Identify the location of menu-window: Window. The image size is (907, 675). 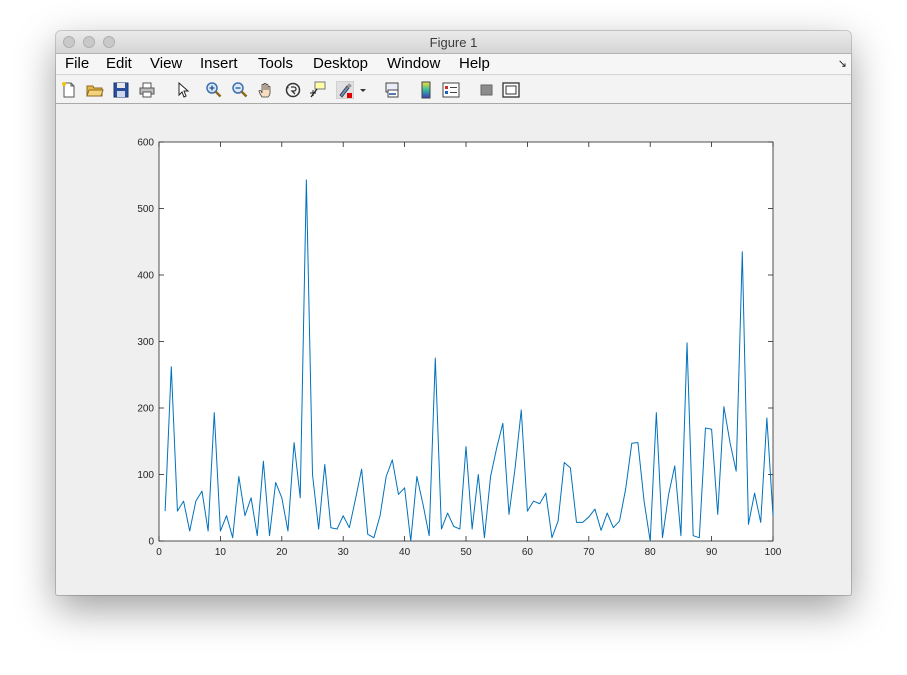
(414, 63).